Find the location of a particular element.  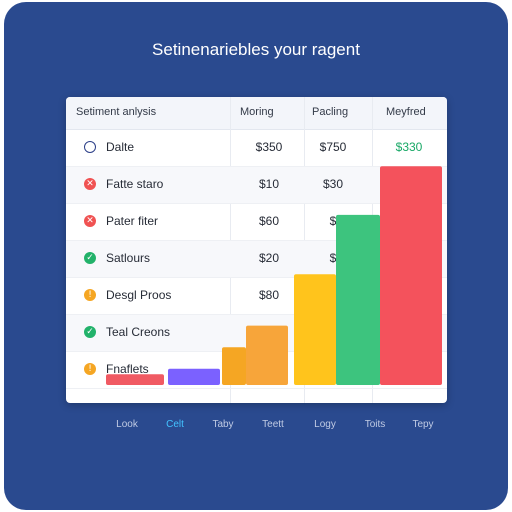

row-value-col2: $750 is located at coordinates (333, 147).